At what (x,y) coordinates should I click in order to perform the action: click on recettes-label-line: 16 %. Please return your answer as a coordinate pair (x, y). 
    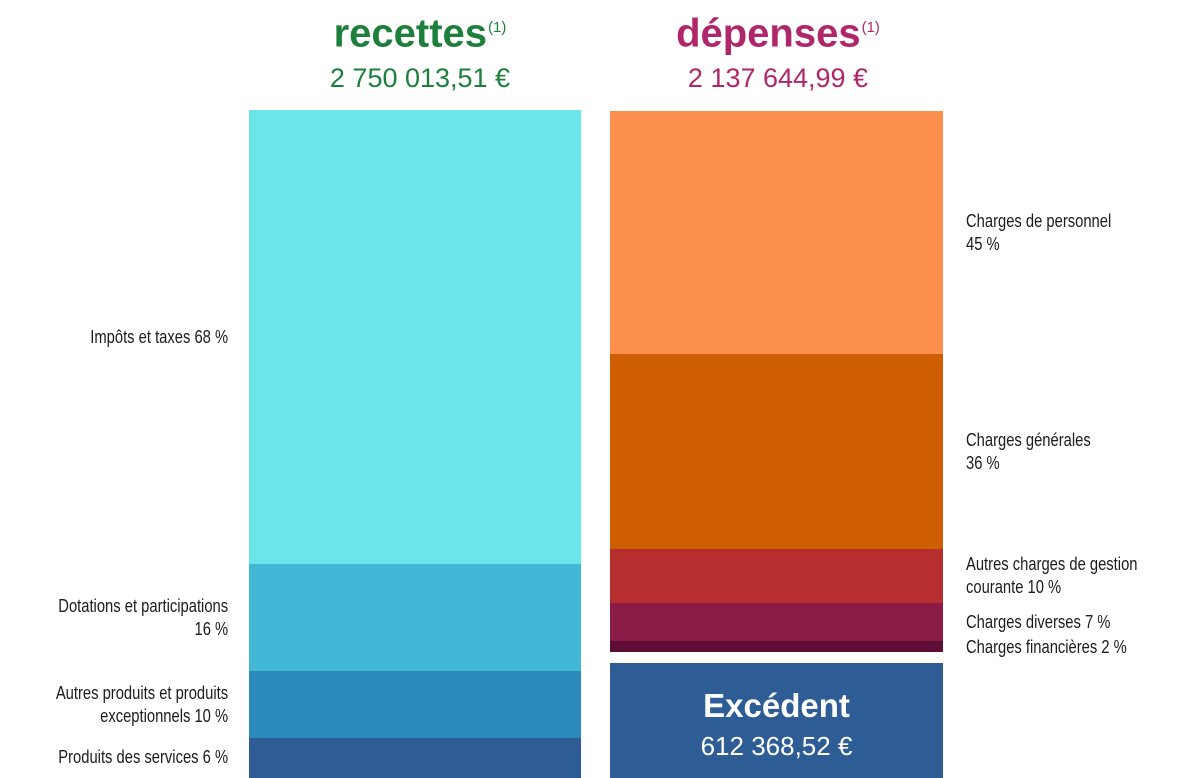
    Looking at the image, I should click on (211, 628).